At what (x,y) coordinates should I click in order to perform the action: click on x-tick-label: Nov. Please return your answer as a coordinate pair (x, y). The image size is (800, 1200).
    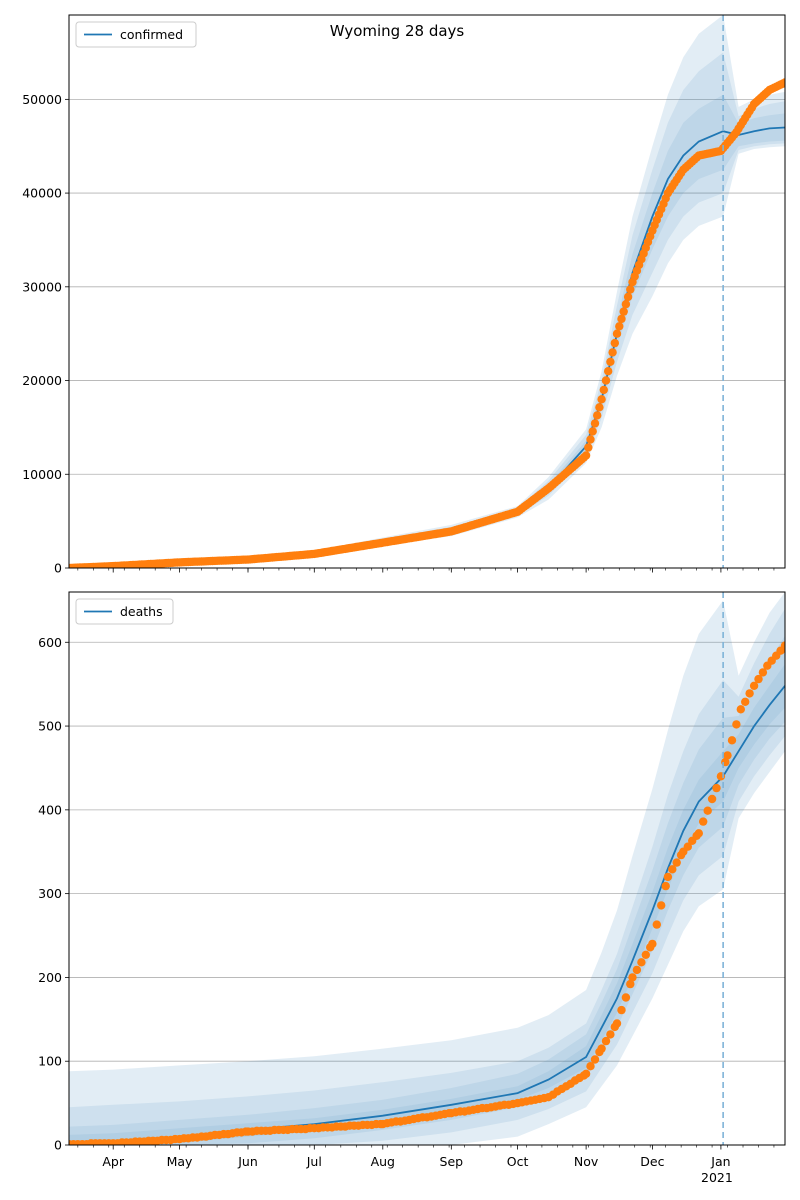
    Looking at the image, I should click on (586, 1161).